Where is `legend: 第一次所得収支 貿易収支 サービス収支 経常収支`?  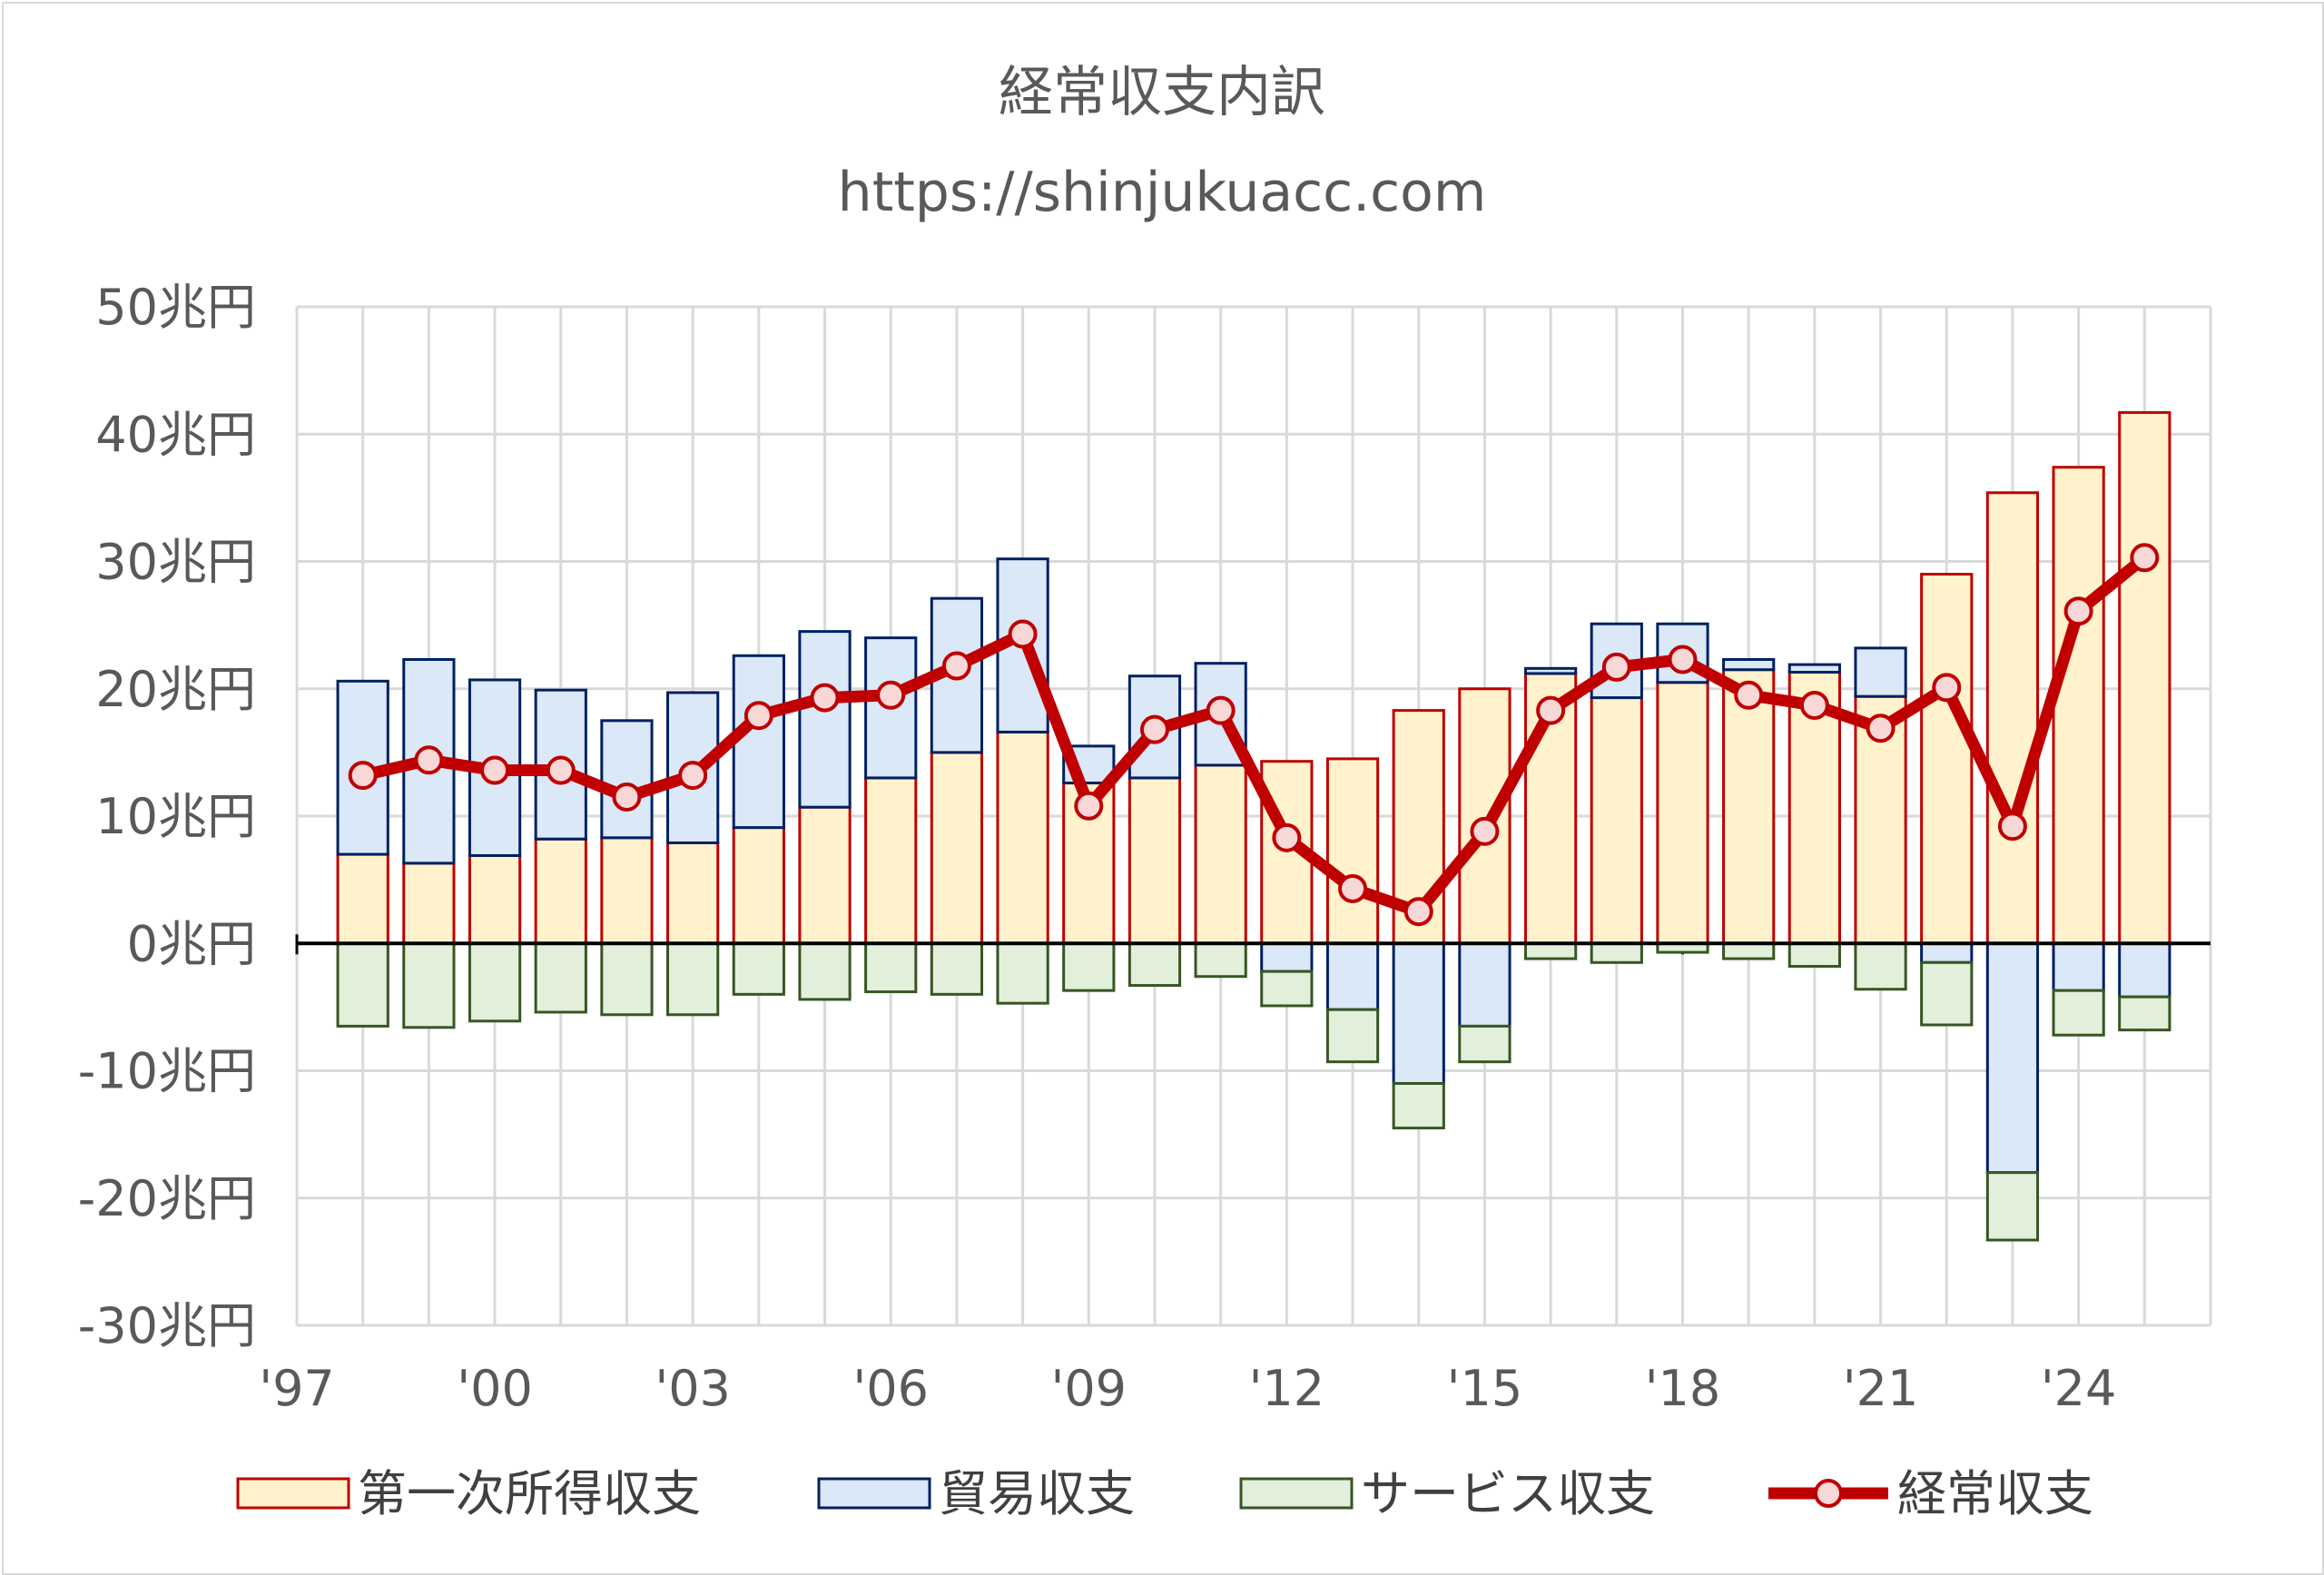
legend: 第一次所得収支 貿易収支 サービス収支 経常収支 is located at coordinates (1164, 1494).